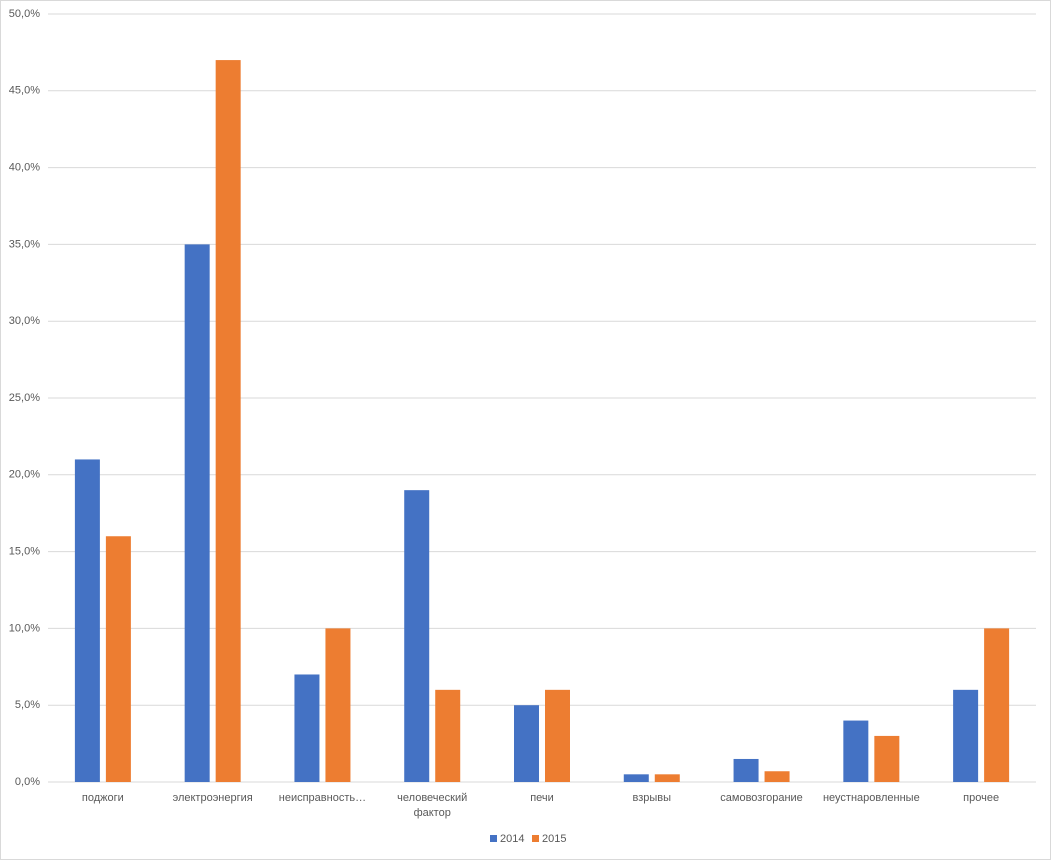 Image resolution: width=1051 pixels, height=860 pixels. I want to click on x-tick-label: самовозгорание, so click(761, 798).